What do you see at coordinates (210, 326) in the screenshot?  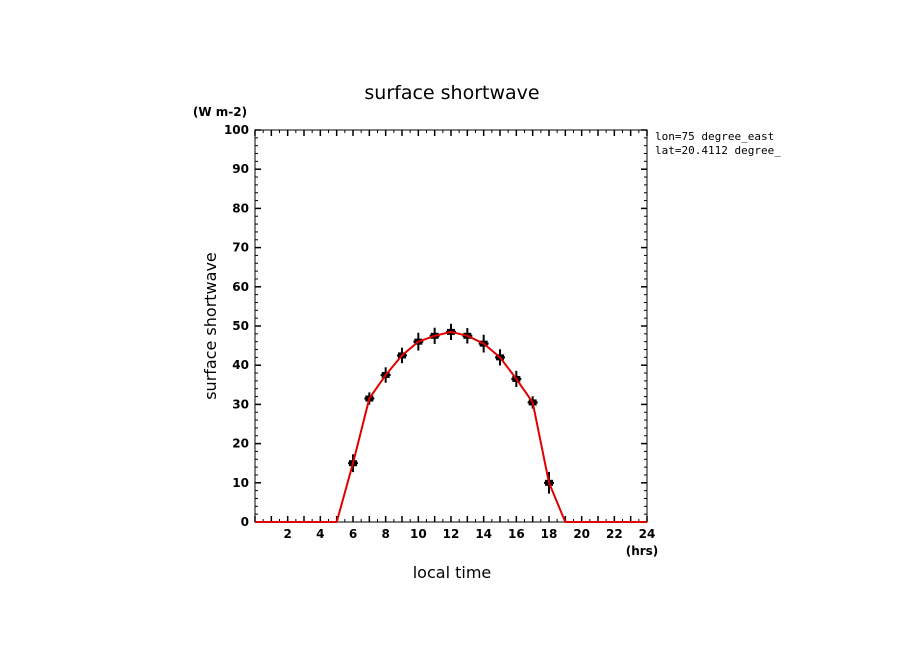 I see `y-axis-title: surface shortwave` at bounding box center [210, 326].